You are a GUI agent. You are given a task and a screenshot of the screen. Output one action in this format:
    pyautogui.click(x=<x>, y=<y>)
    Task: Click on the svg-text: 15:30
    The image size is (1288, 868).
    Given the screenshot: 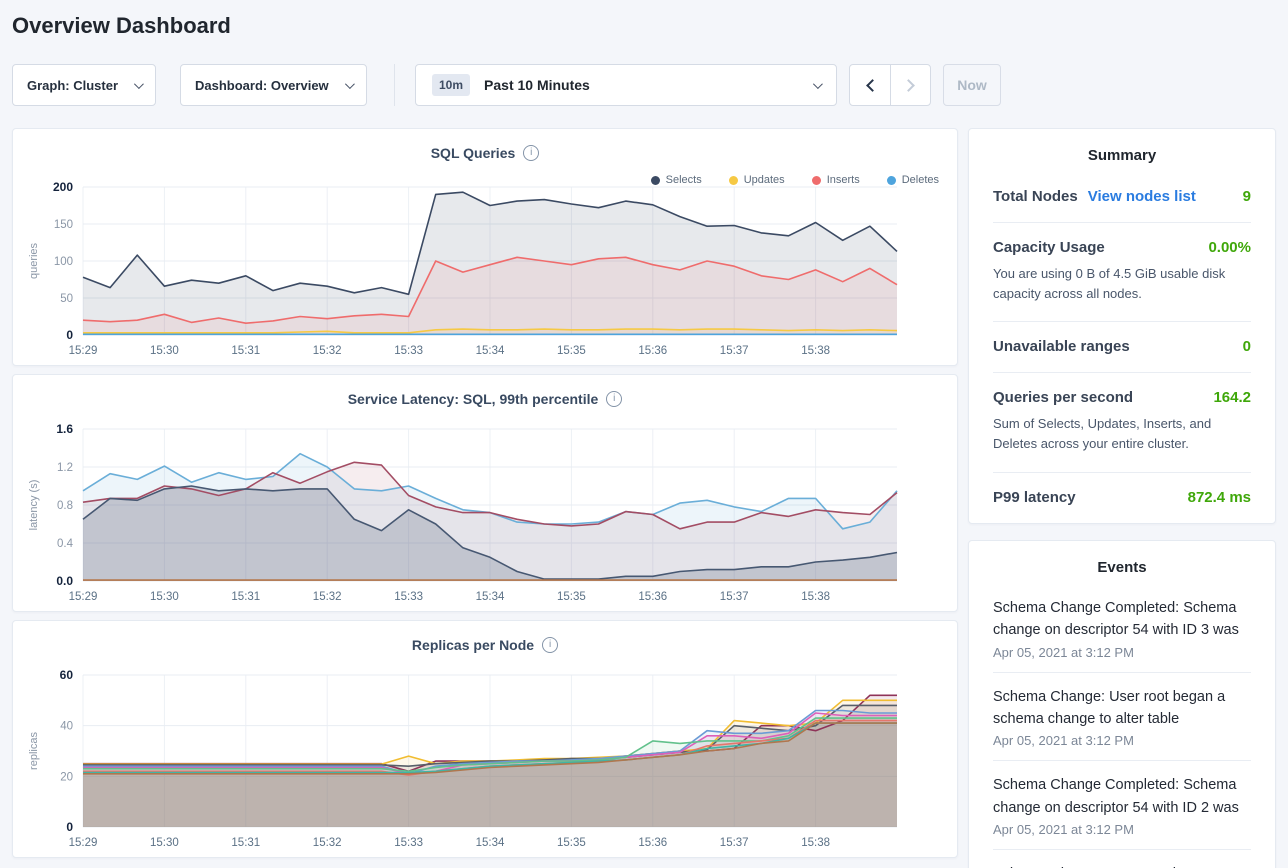 What is the action you would take?
    pyautogui.click(x=164, y=597)
    